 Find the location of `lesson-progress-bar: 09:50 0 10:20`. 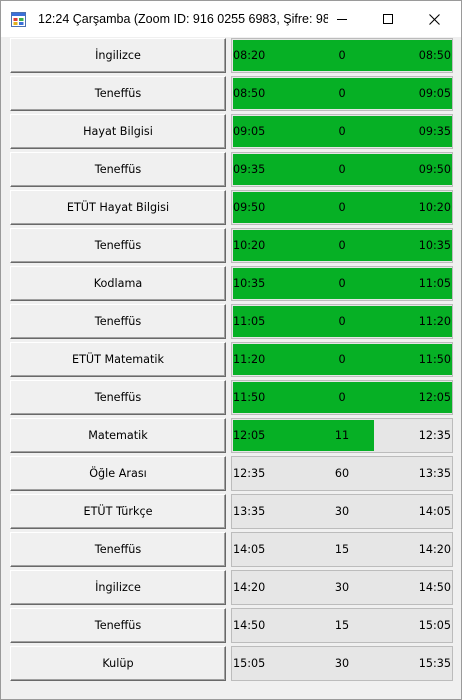

lesson-progress-bar: 09:50 0 10:20 is located at coordinates (342, 207).